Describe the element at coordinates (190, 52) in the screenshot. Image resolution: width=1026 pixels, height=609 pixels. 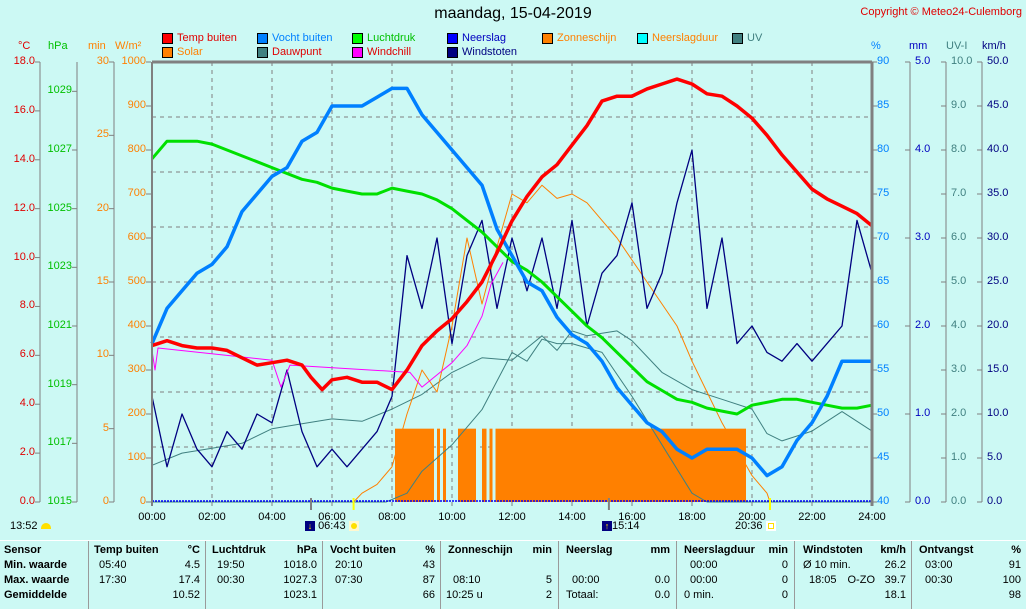
I see `legend-label: Solar` at that location.